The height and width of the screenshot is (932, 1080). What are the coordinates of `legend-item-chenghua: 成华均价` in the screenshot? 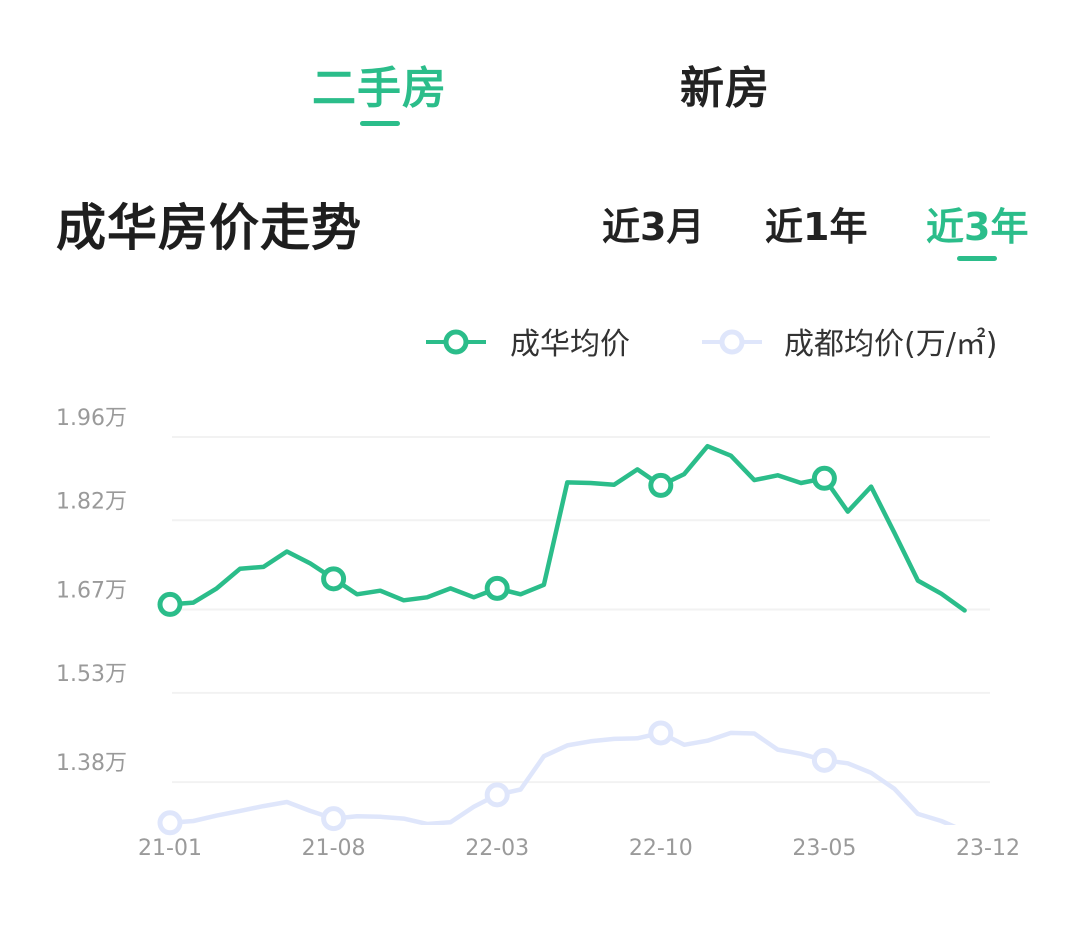 It's located at (528, 344).